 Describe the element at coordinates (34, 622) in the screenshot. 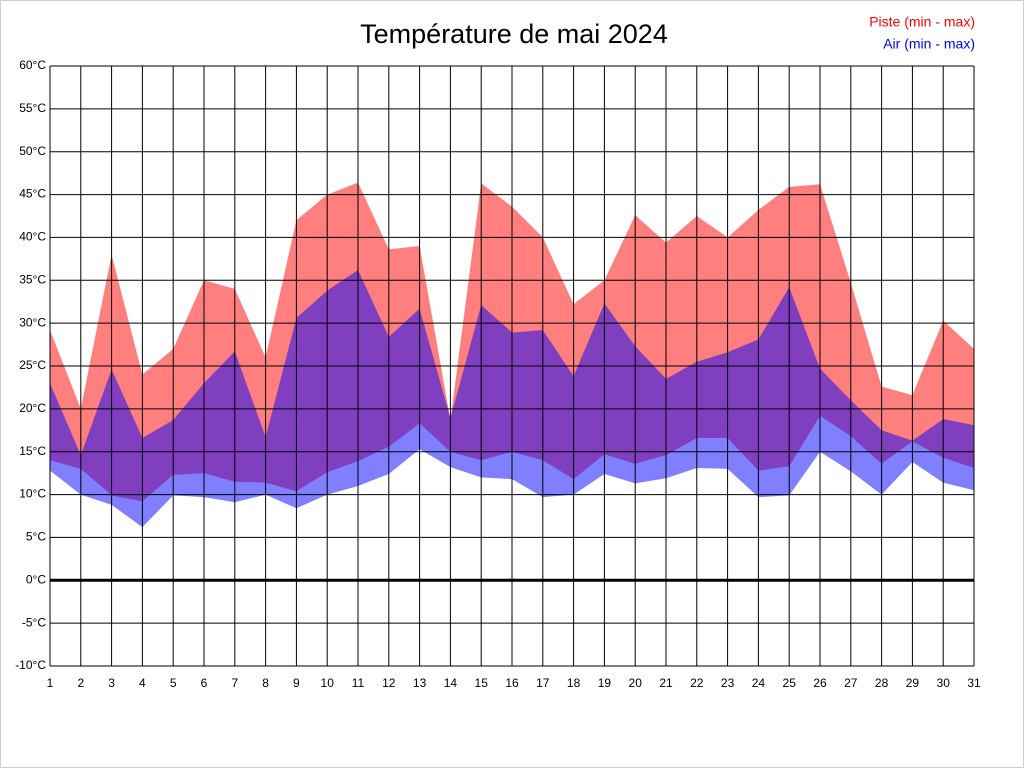

I see `y-tick-label: -5°C` at that location.